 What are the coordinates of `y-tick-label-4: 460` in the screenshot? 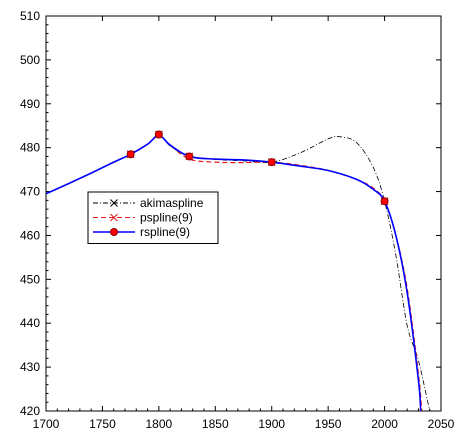 It's located at (30, 235).